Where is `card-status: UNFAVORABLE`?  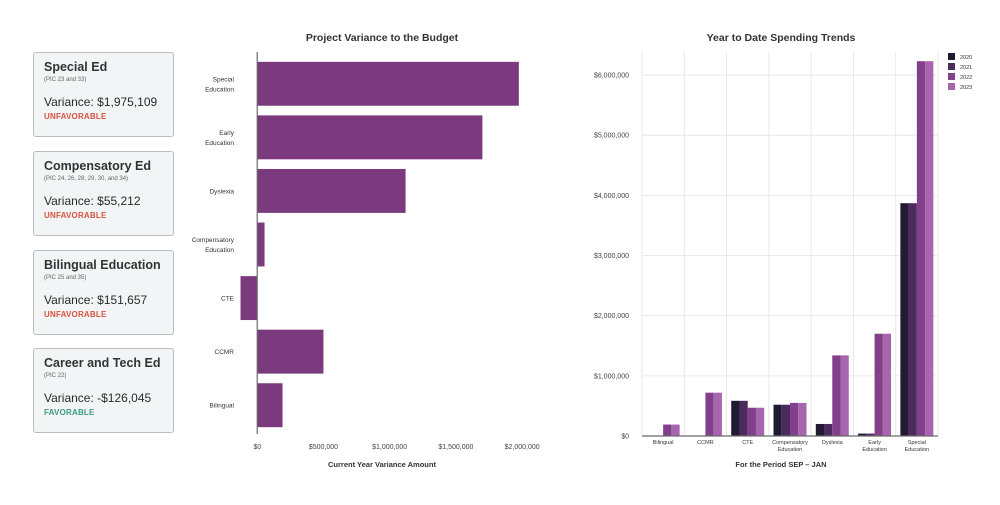 card-status: UNFAVORABLE is located at coordinates (75, 116).